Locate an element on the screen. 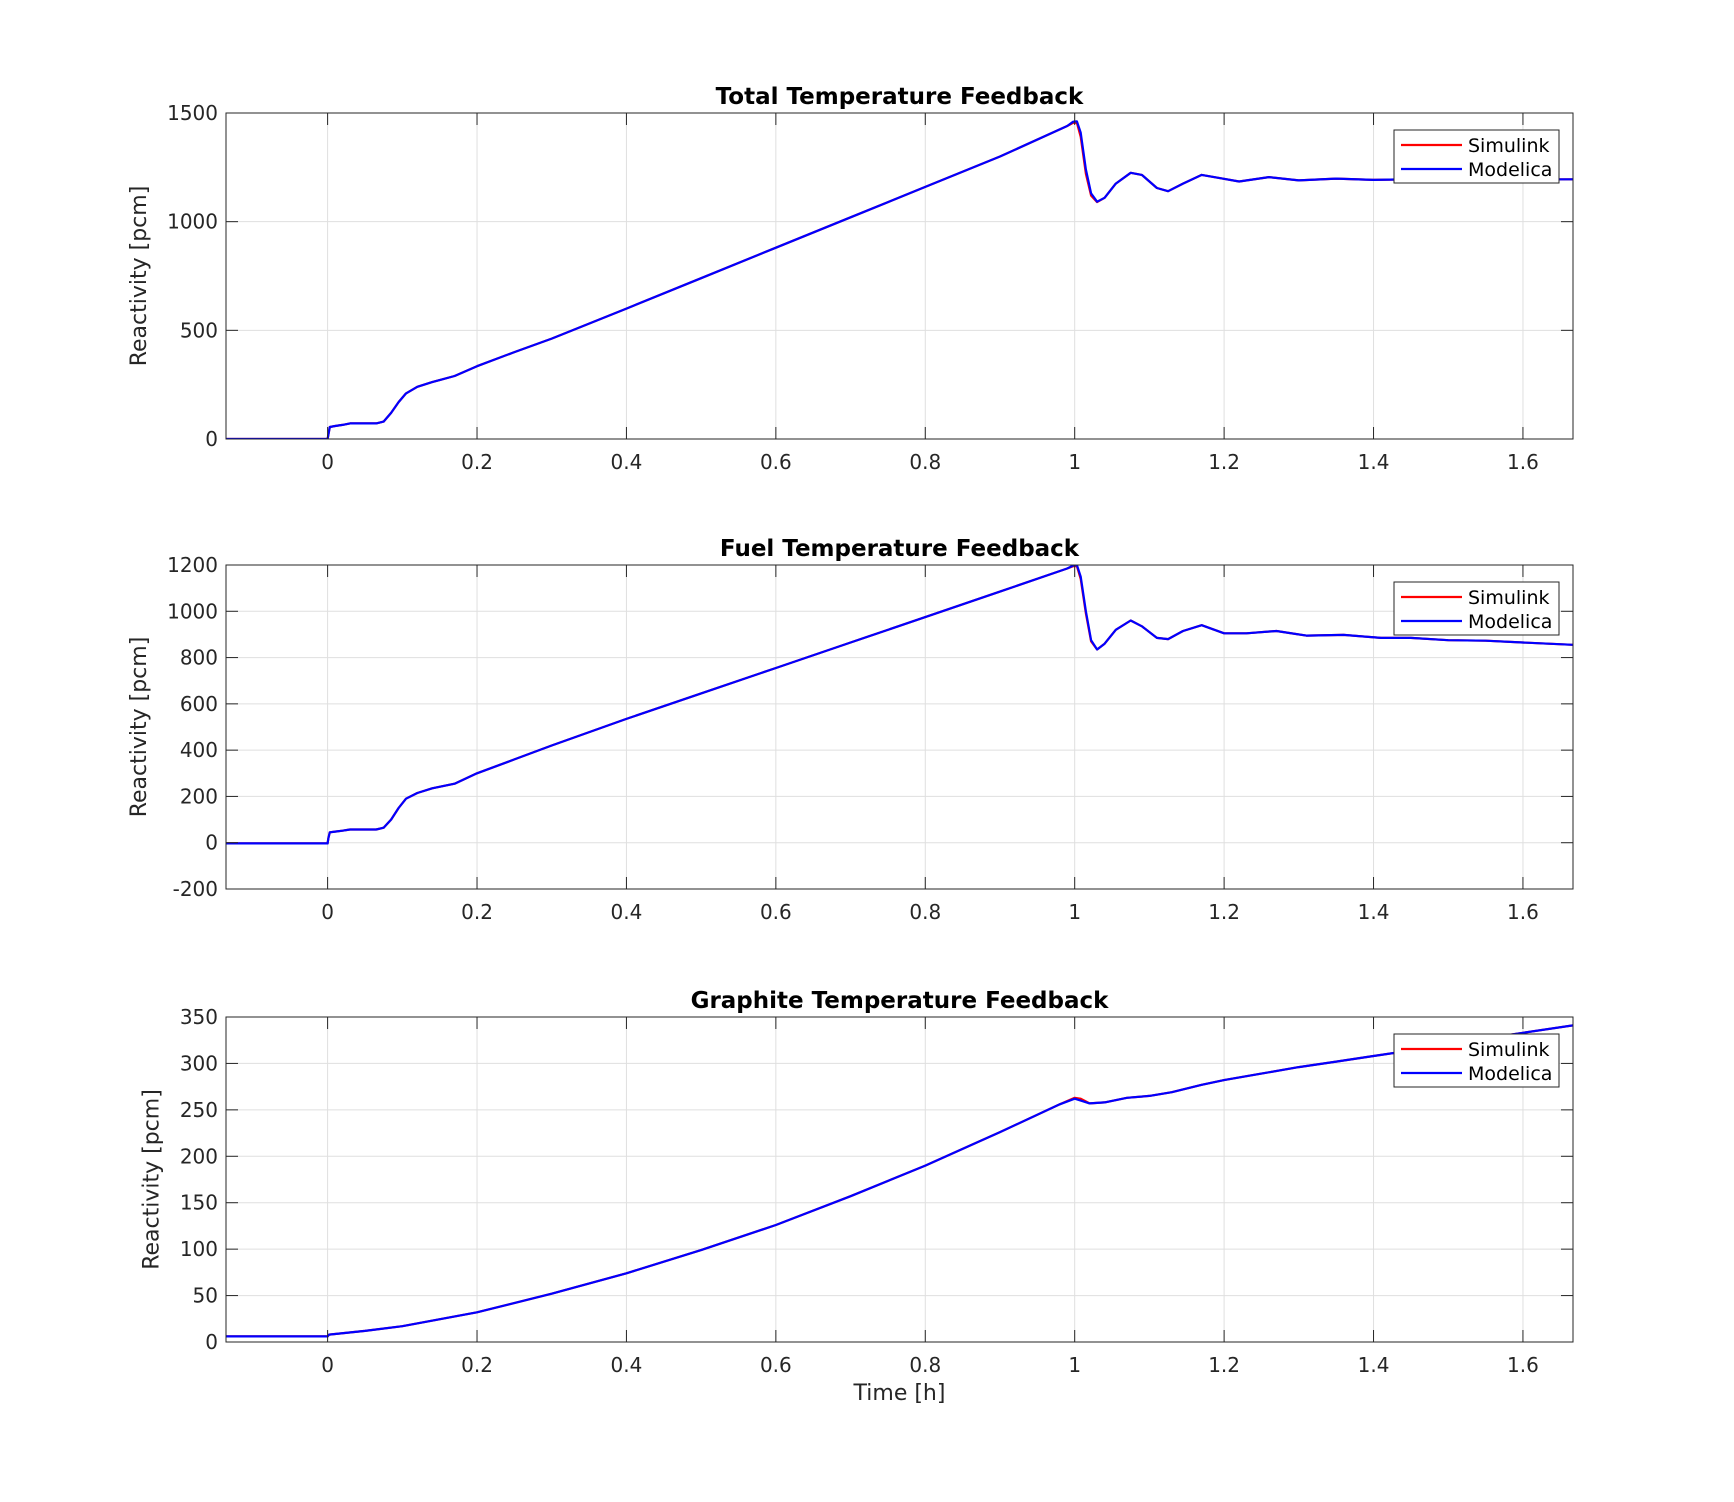 This screenshot has width=1734, height=1502. y-tick-label: 350 is located at coordinates (199, 1017).